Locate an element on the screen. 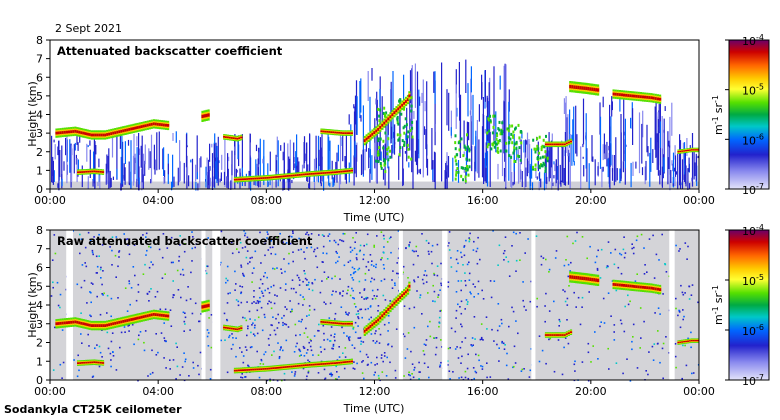 This screenshot has height=420, width=780. x-tick-label: 16:00 is located at coordinates (483, 391).